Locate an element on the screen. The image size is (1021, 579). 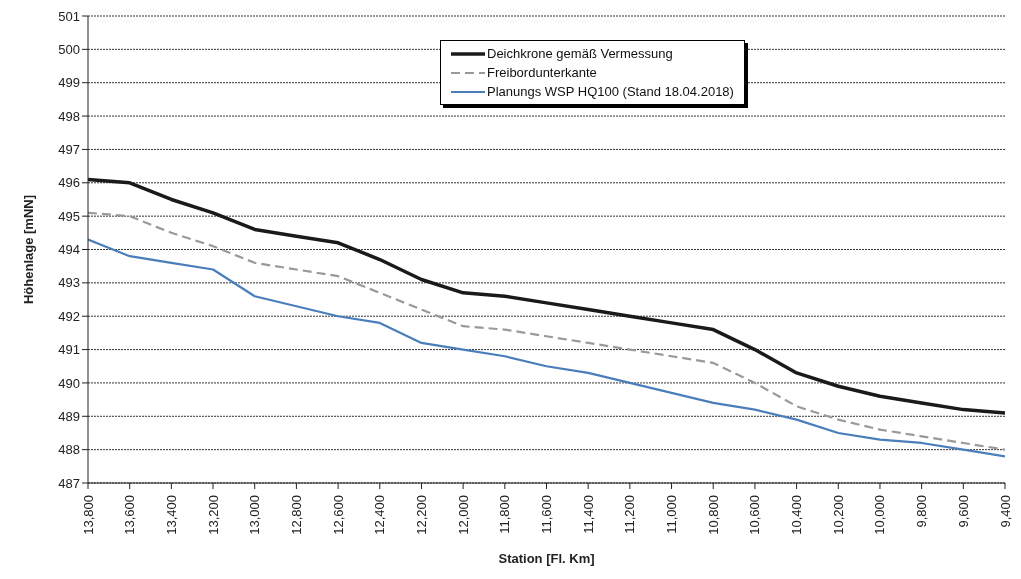
x-tick-label: 12,600 is located at coordinates (338, 515).